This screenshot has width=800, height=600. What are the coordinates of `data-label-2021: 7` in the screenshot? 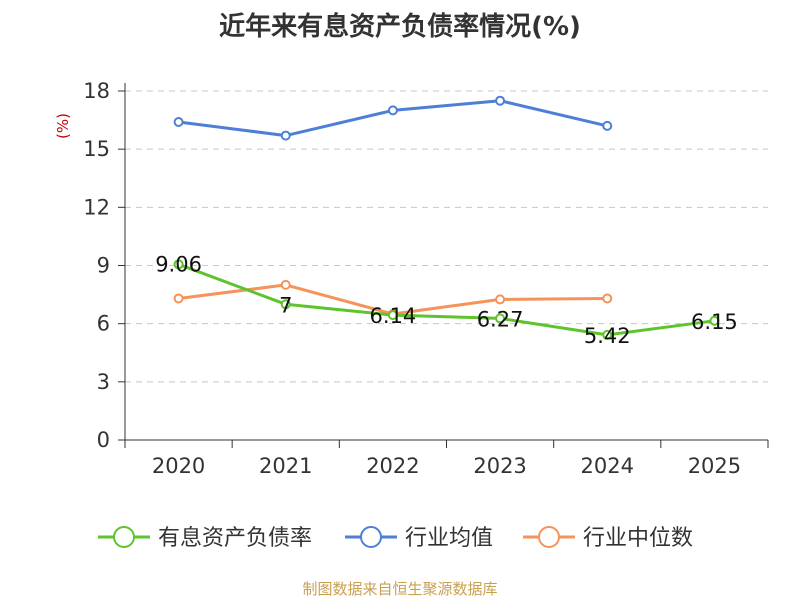 It's located at (285, 305).